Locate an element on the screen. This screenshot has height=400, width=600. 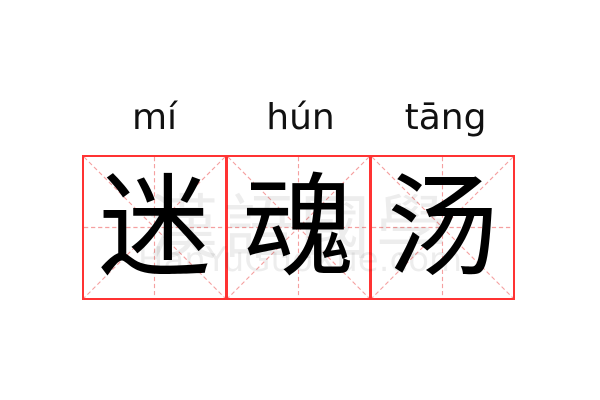
character: 魂 is located at coordinates (298, 227).